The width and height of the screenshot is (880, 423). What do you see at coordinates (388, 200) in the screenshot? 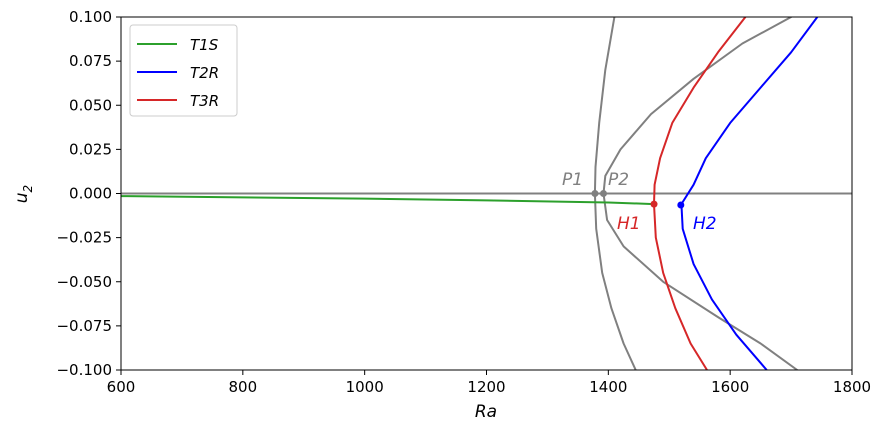
I see `series-line-t1s` at bounding box center [388, 200].